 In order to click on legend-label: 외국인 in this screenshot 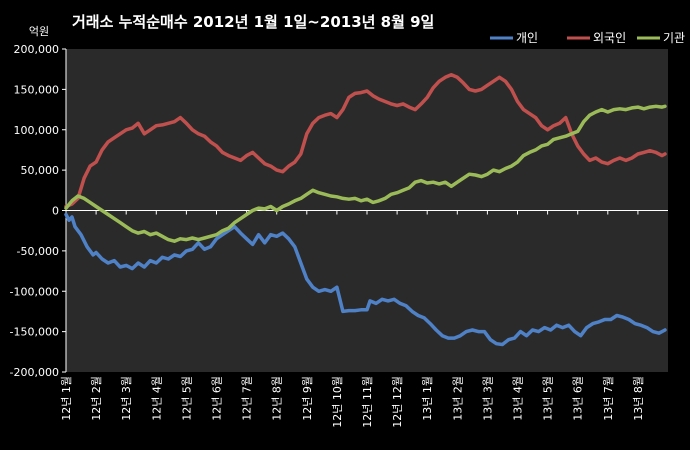, I will do `click(609, 38)`.